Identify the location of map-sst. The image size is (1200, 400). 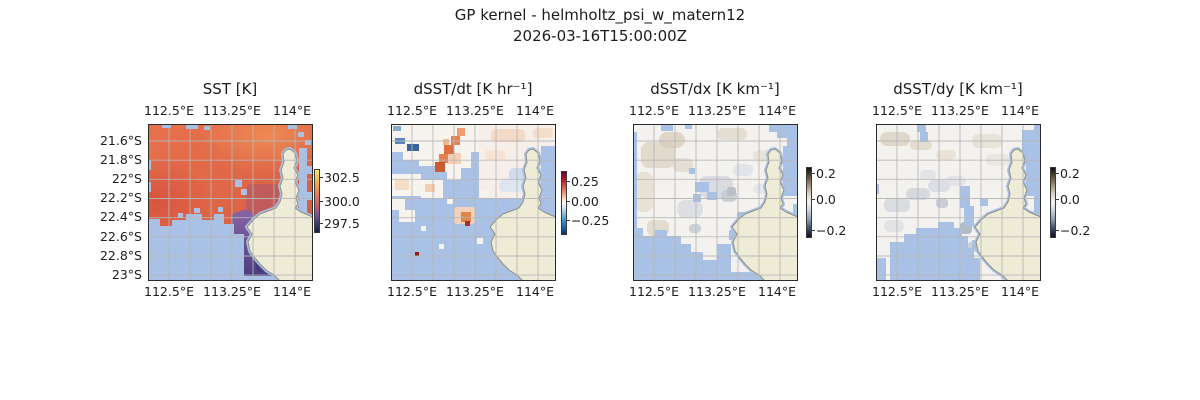
(230, 202).